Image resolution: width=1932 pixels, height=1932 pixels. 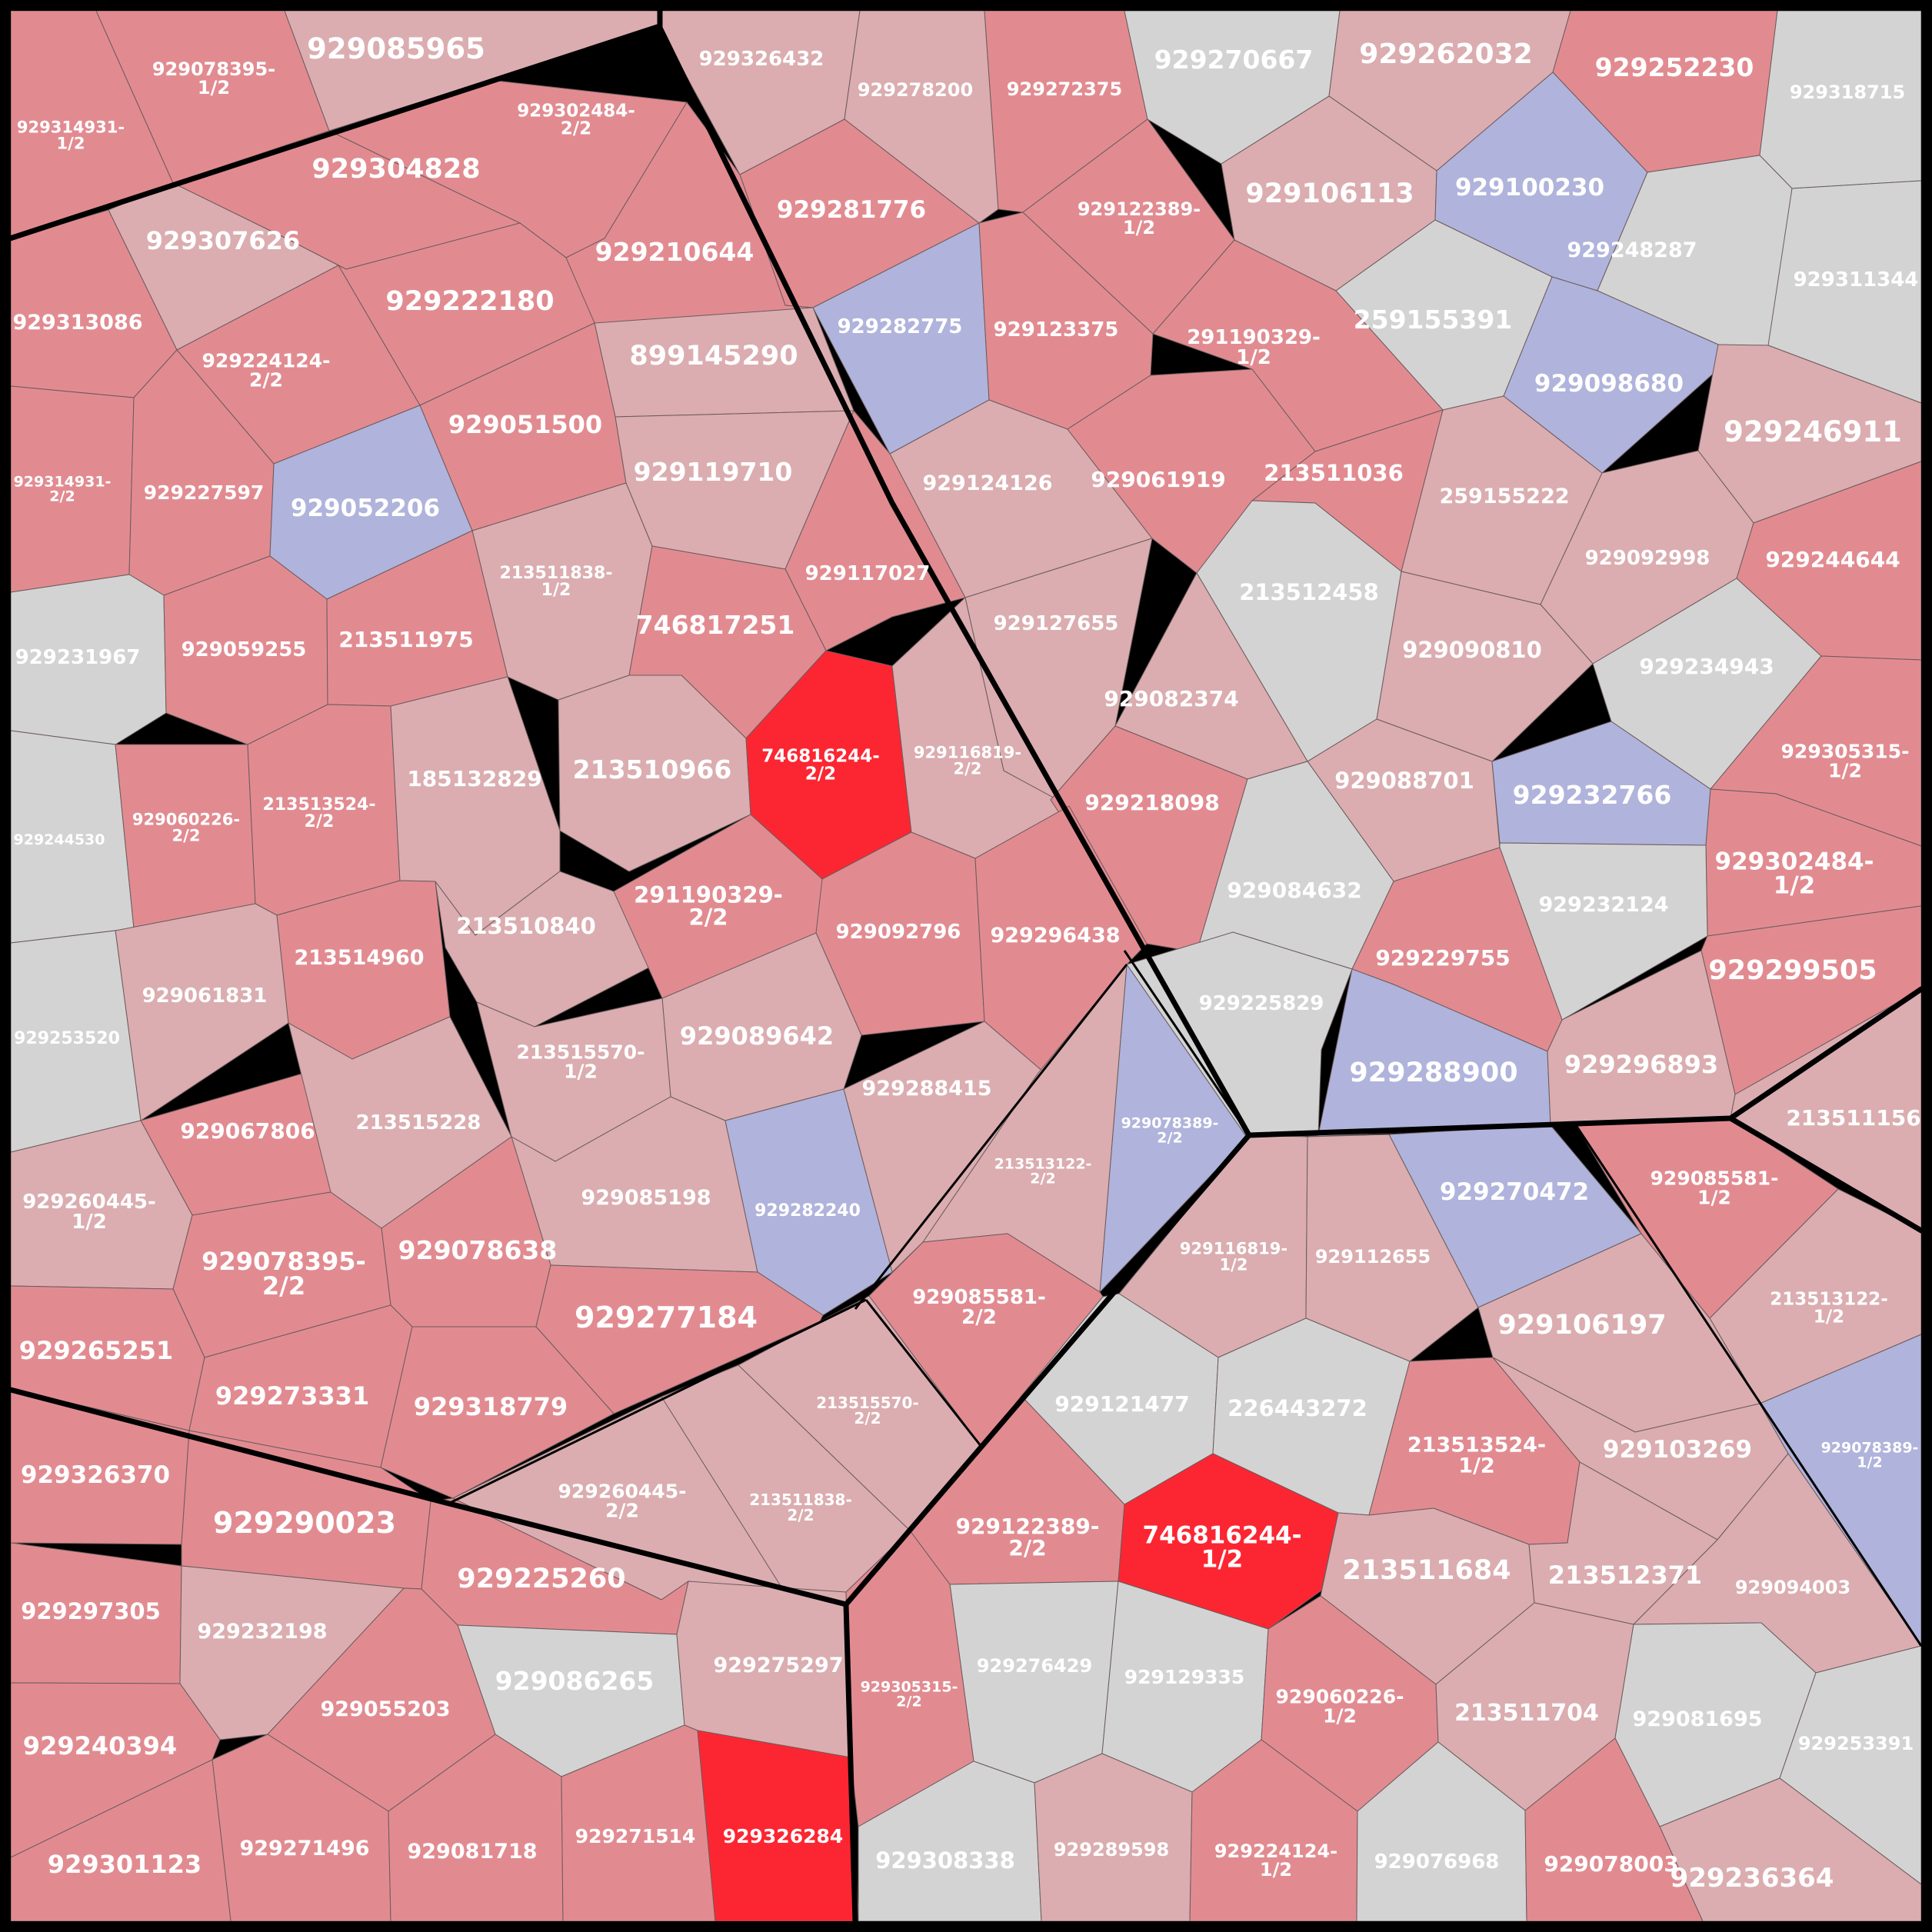 I want to click on cell-label-line: 929299505, so click(x=1792, y=970).